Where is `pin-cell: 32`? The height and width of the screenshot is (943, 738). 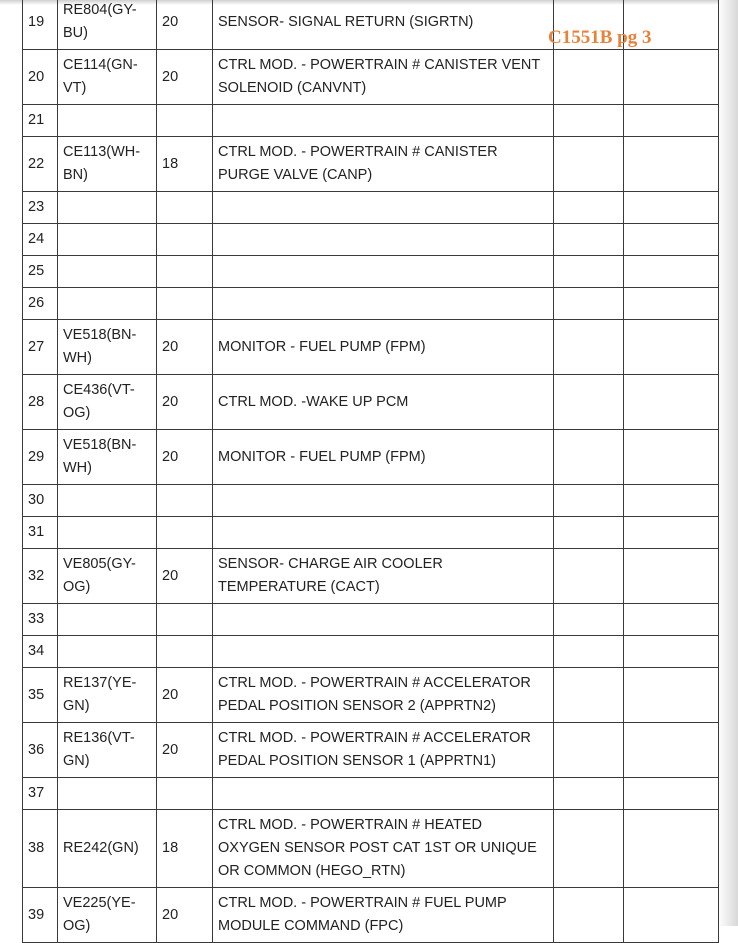
pin-cell: 32 is located at coordinates (40, 576).